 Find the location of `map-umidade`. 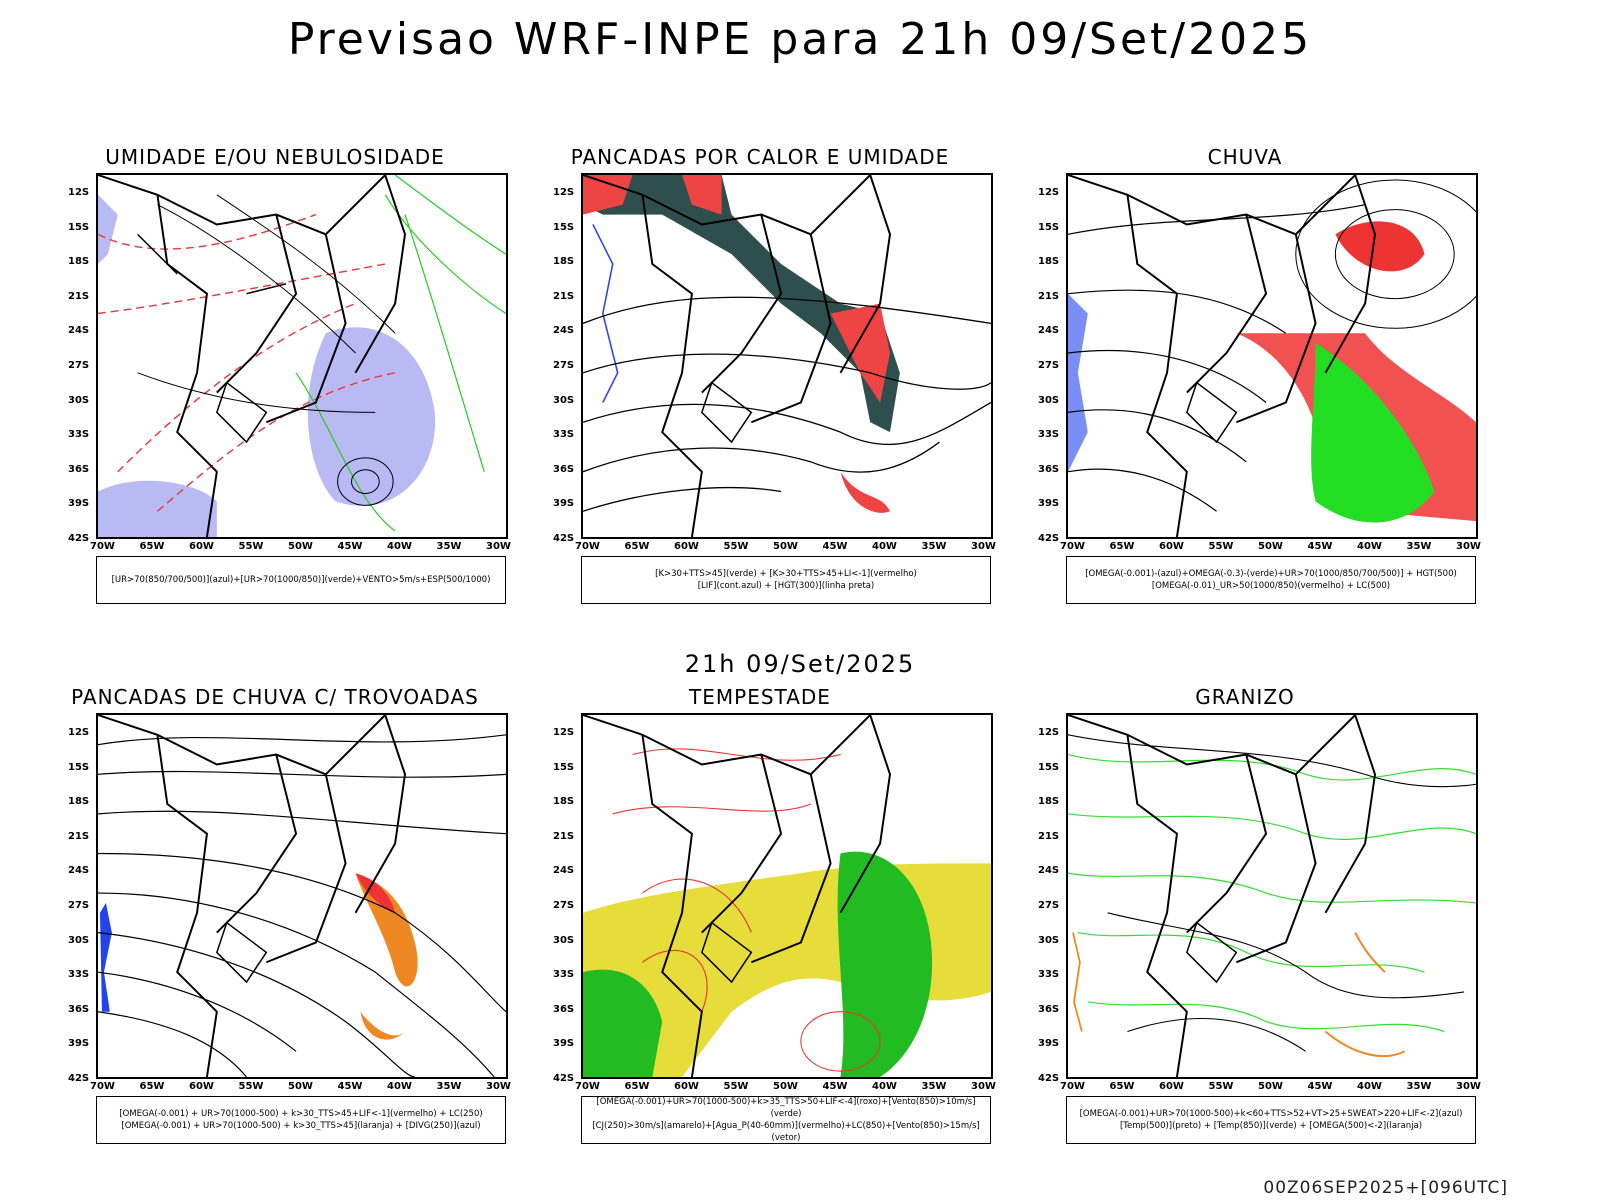

map-umidade is located at coordinates (302, 356).